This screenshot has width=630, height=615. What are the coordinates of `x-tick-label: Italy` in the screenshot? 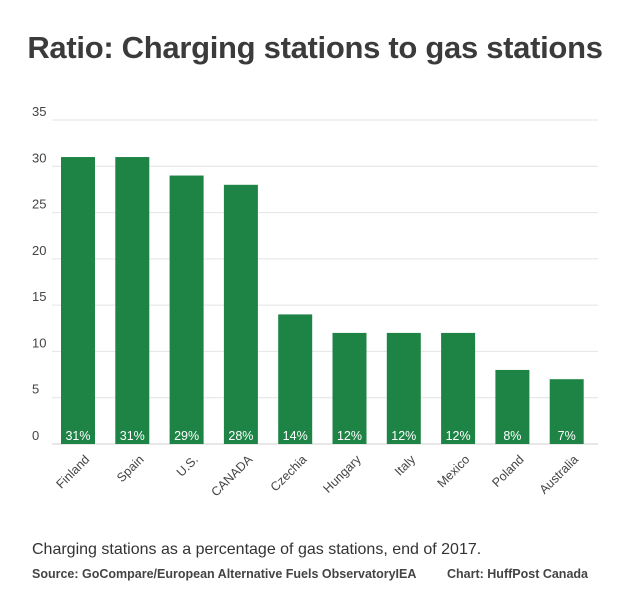 It's located at (405, 465).